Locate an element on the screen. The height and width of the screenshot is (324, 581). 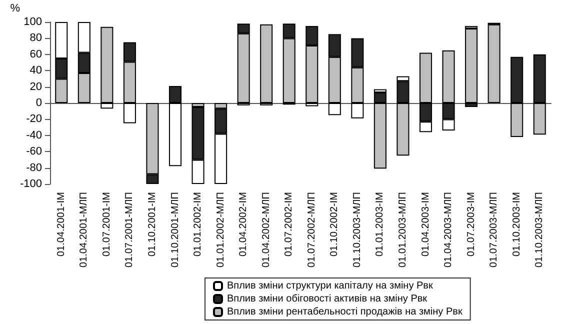
x-tick-label: 01.10.2002-IM is located at coordinates (334, 224).